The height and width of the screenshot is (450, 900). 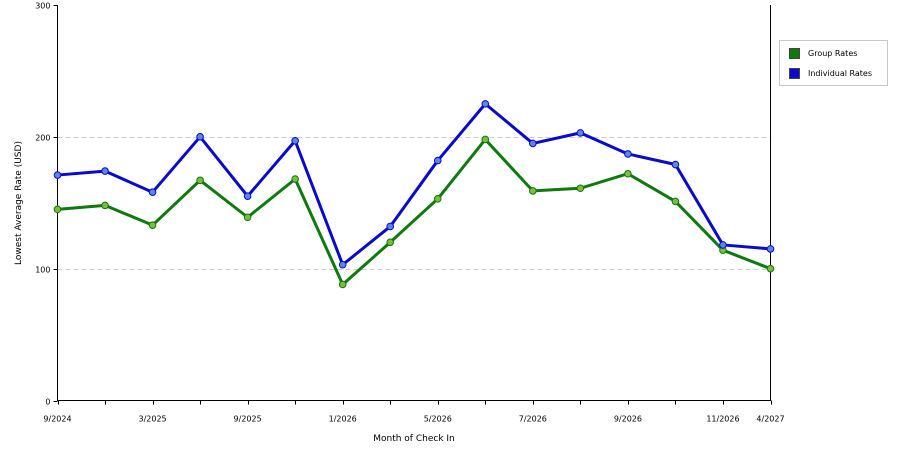 What do you see at coordinates (840, 73) in the screenshot?
I see `legend-label-individual-rates: Individual Rates` at bounding box center [840, 73].